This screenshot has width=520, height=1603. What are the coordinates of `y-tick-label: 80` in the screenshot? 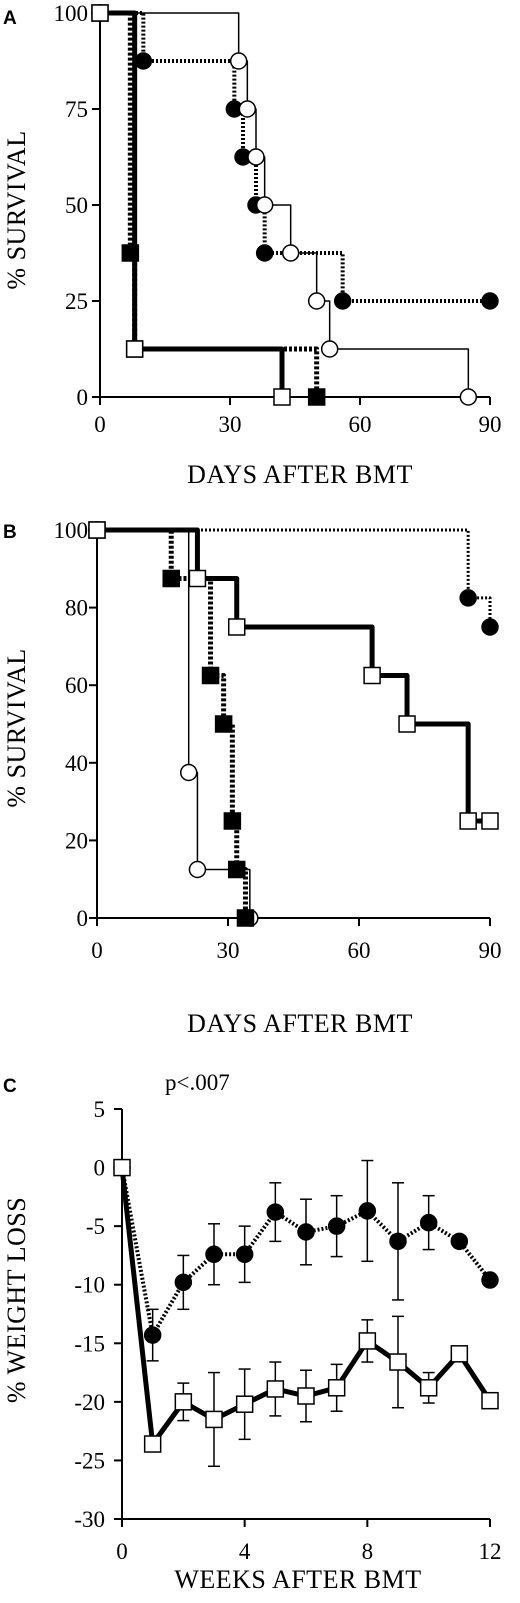 It's located at (76, 608).